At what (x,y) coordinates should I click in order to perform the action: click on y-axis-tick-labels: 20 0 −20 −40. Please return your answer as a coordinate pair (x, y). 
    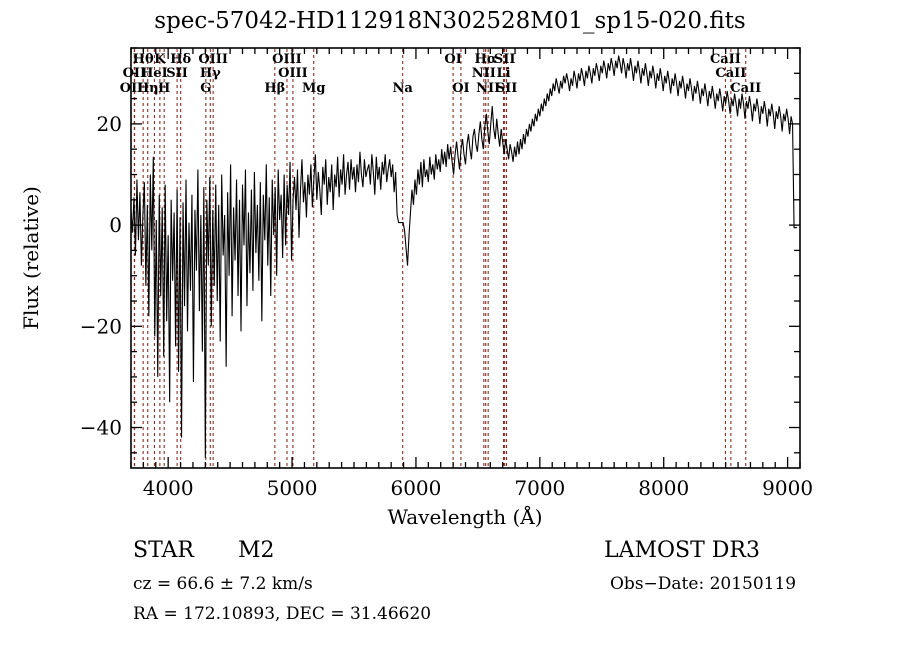
    Looking at the image, I should click on (101, 276).